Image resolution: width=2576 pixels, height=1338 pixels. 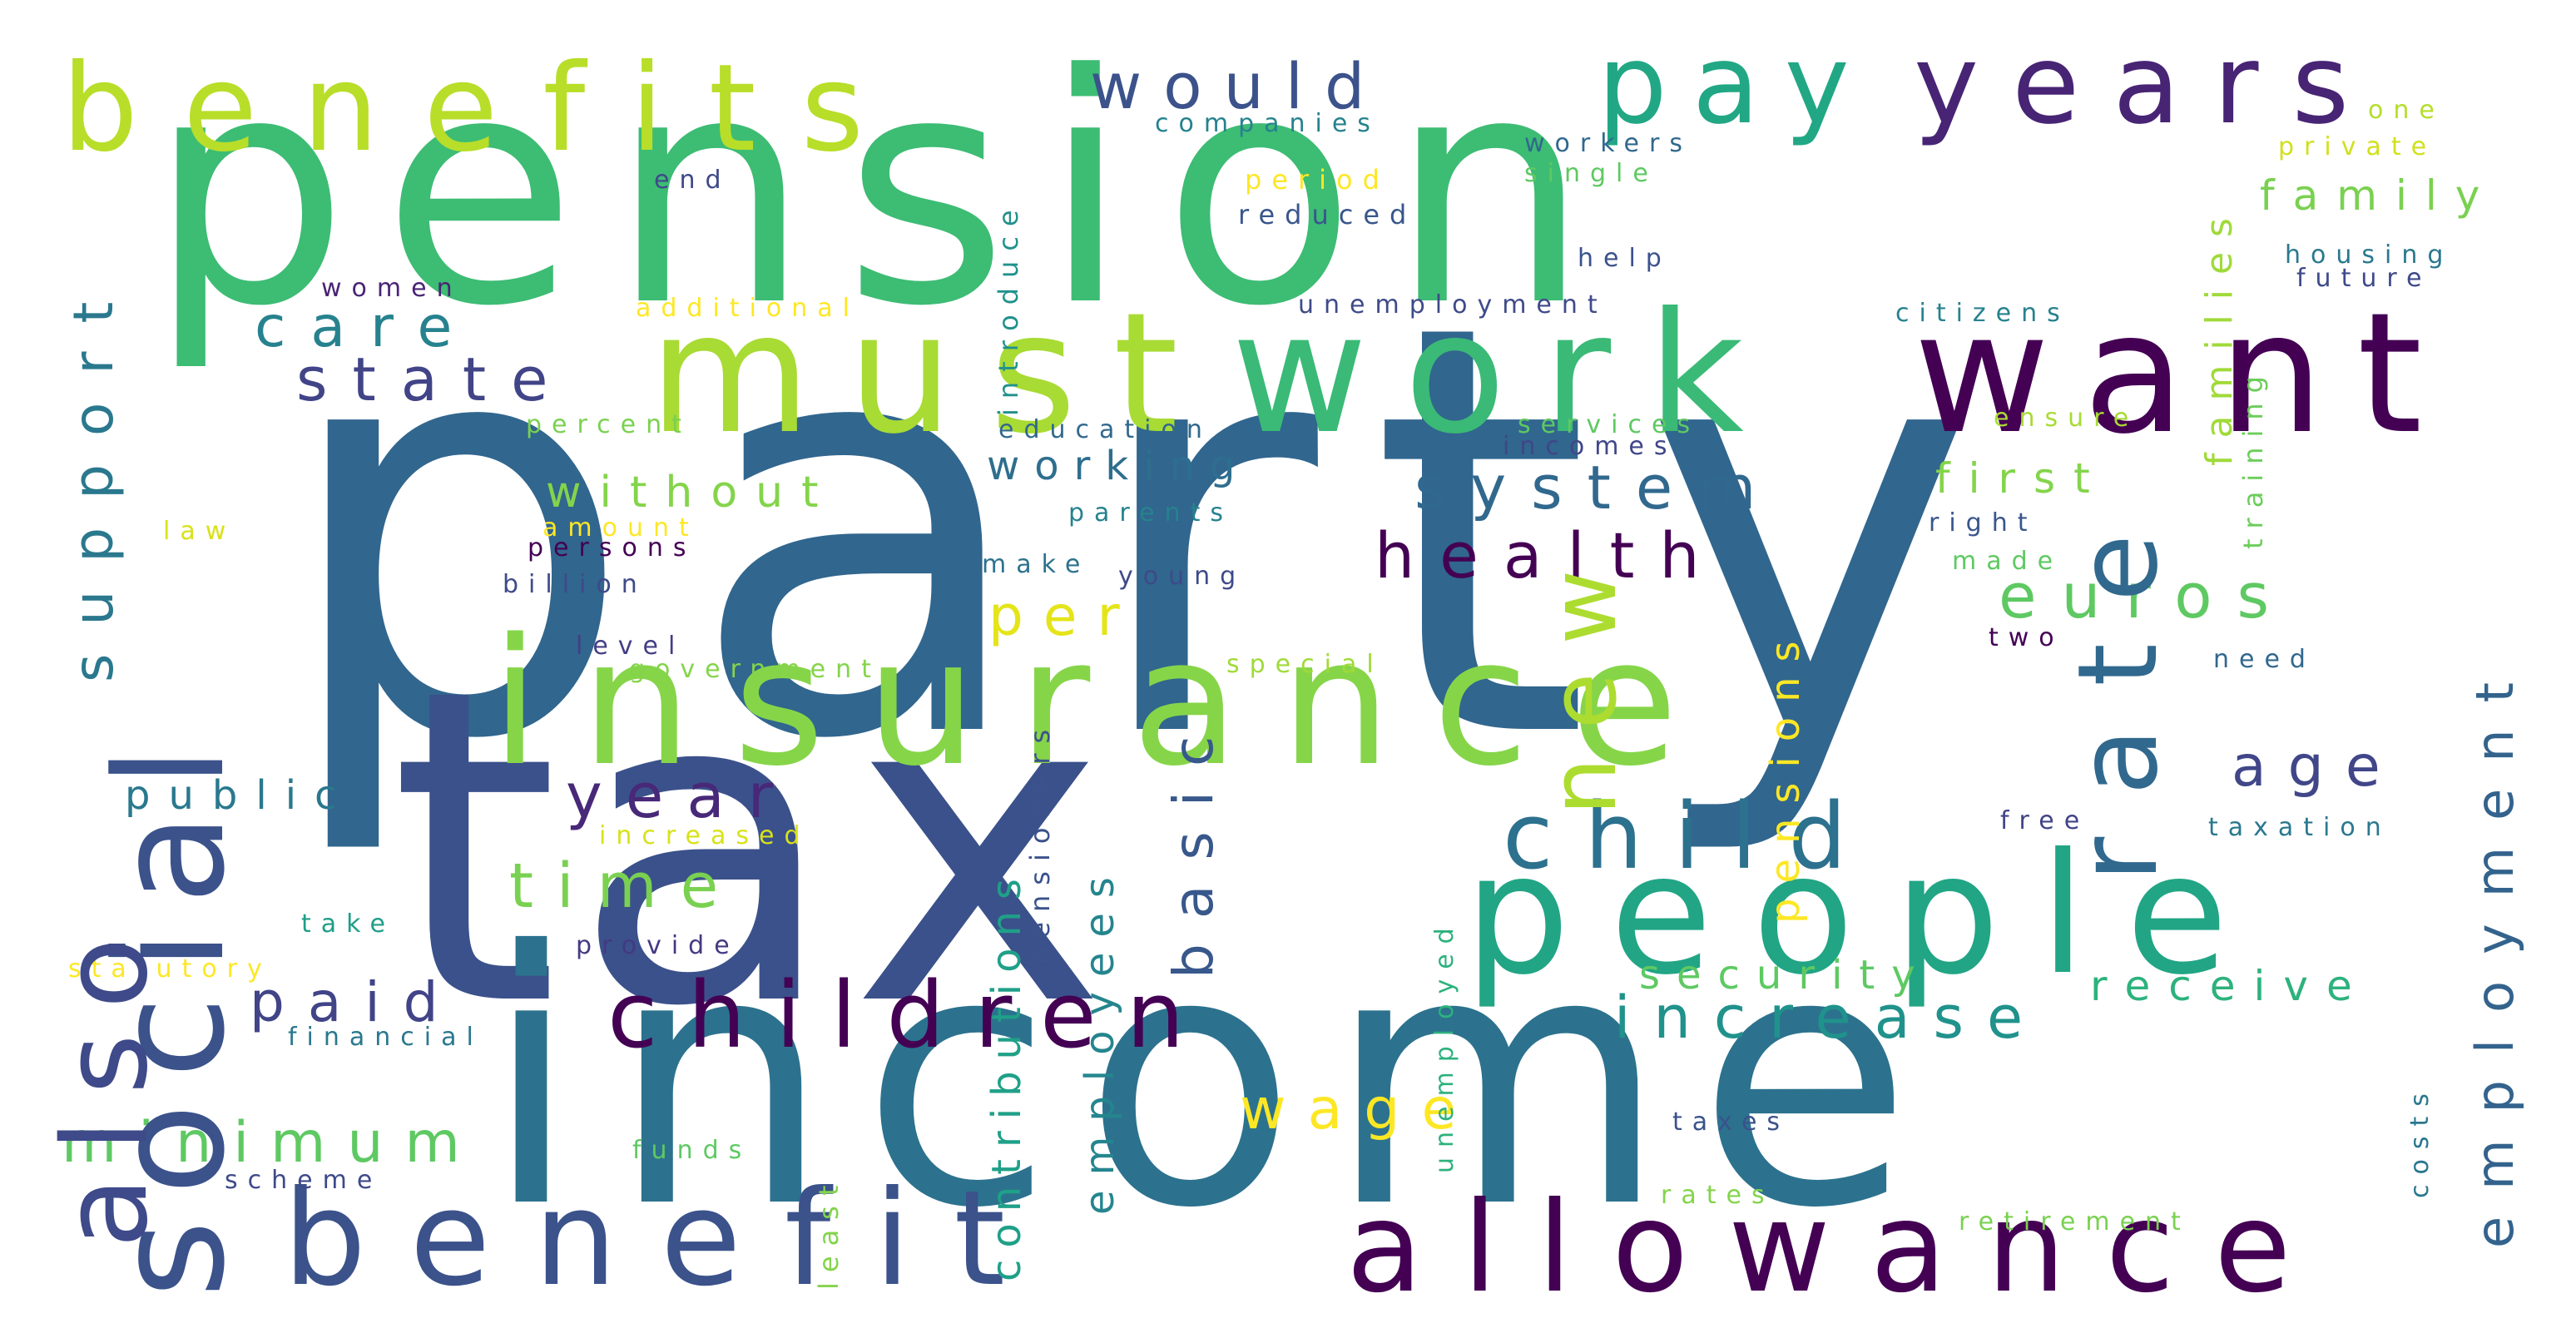 I want to click on word-right: right, so click(x=1984, y=523).